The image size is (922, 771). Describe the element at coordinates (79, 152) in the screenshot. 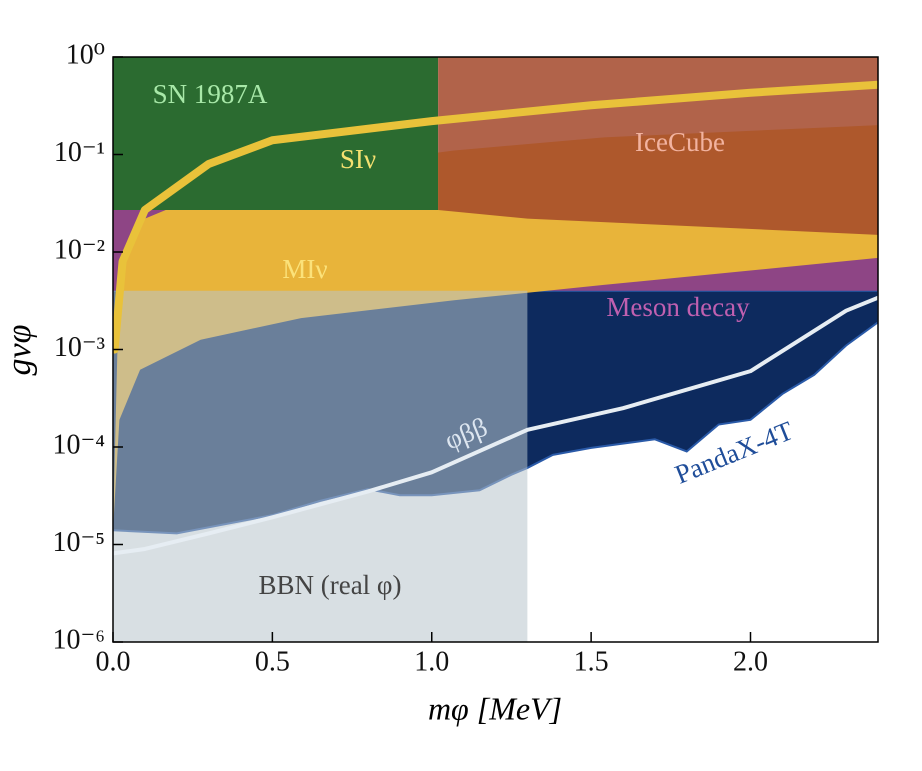

I see `y-tick-label: 10⁻¹` at that location.